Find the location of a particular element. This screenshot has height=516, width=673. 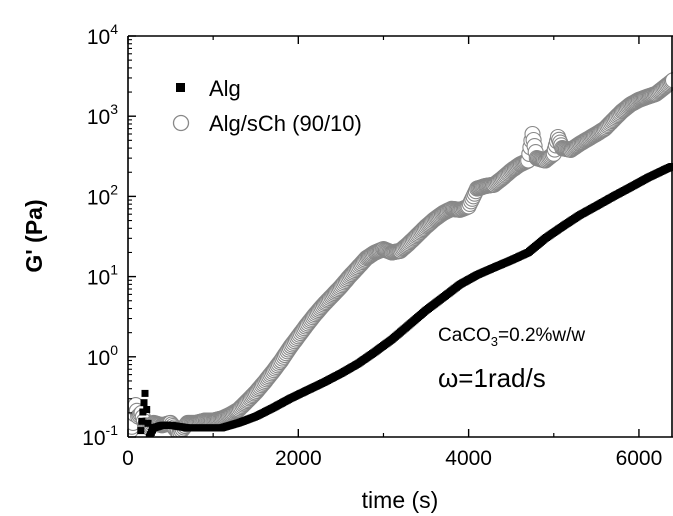

legend-marker-alg-sch is located at coordinates (181, 123).